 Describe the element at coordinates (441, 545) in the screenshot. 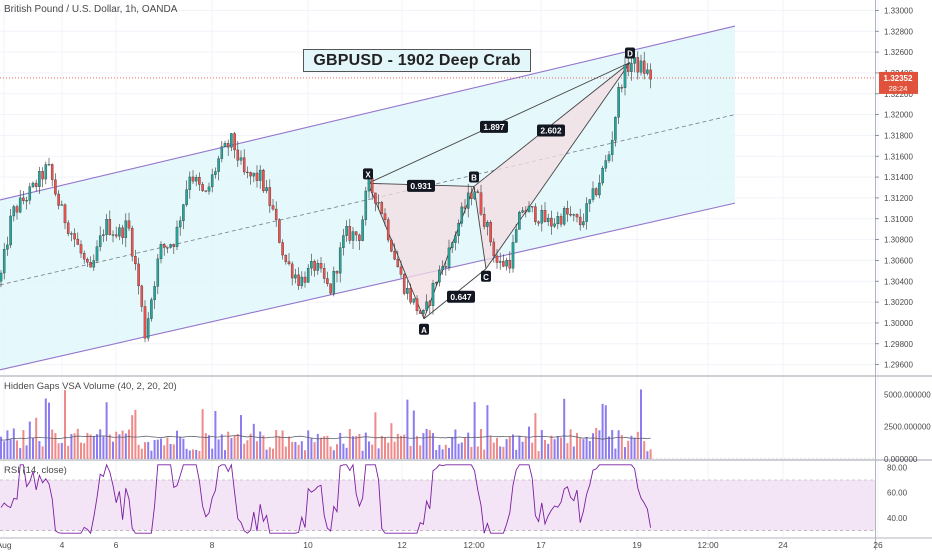

I see `time-axis: Aug 4 6 8 10 12 12:00 17 19 12:00 24 26` at that location.